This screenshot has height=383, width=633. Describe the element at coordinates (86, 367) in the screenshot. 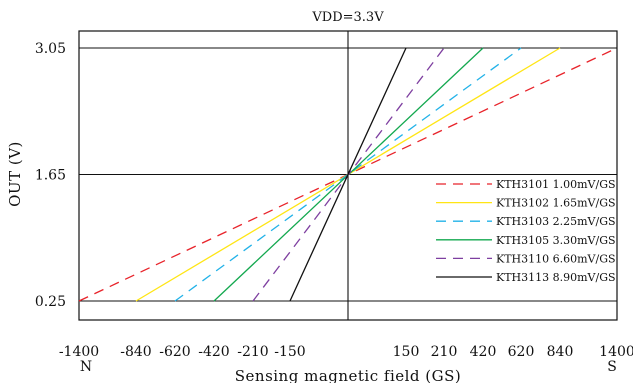

I see `x-end-label-left: N` at that location.